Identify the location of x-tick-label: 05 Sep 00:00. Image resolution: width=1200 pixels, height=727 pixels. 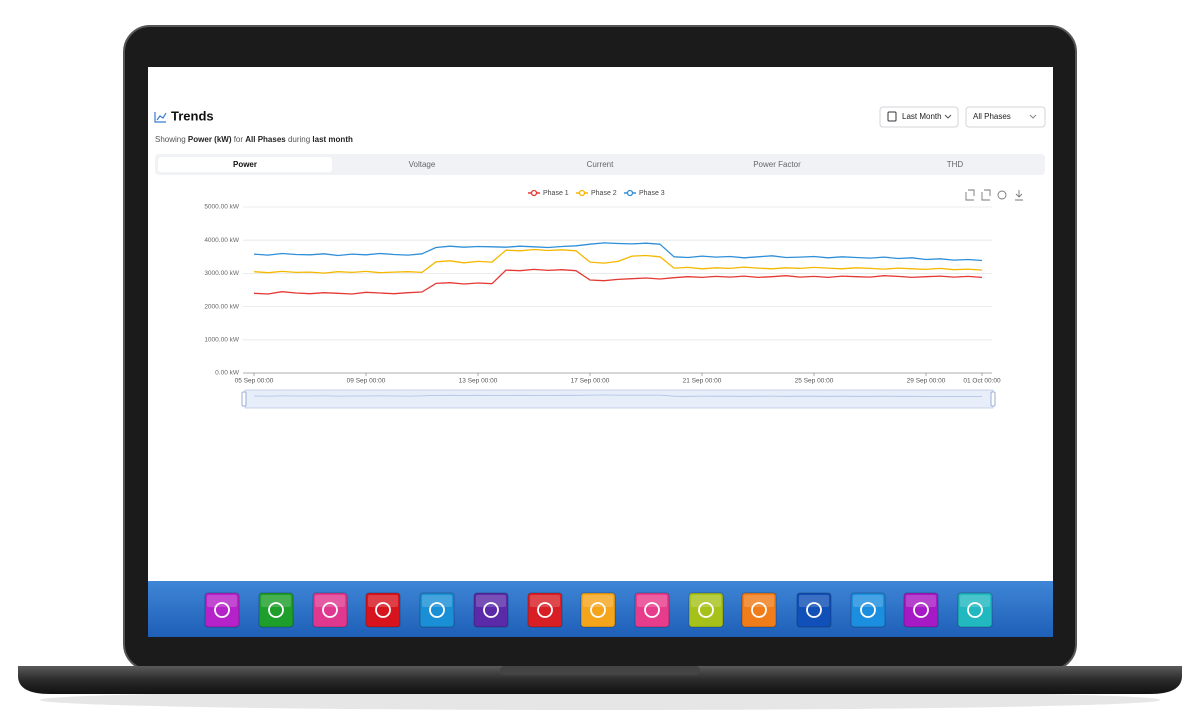
(254, 381).